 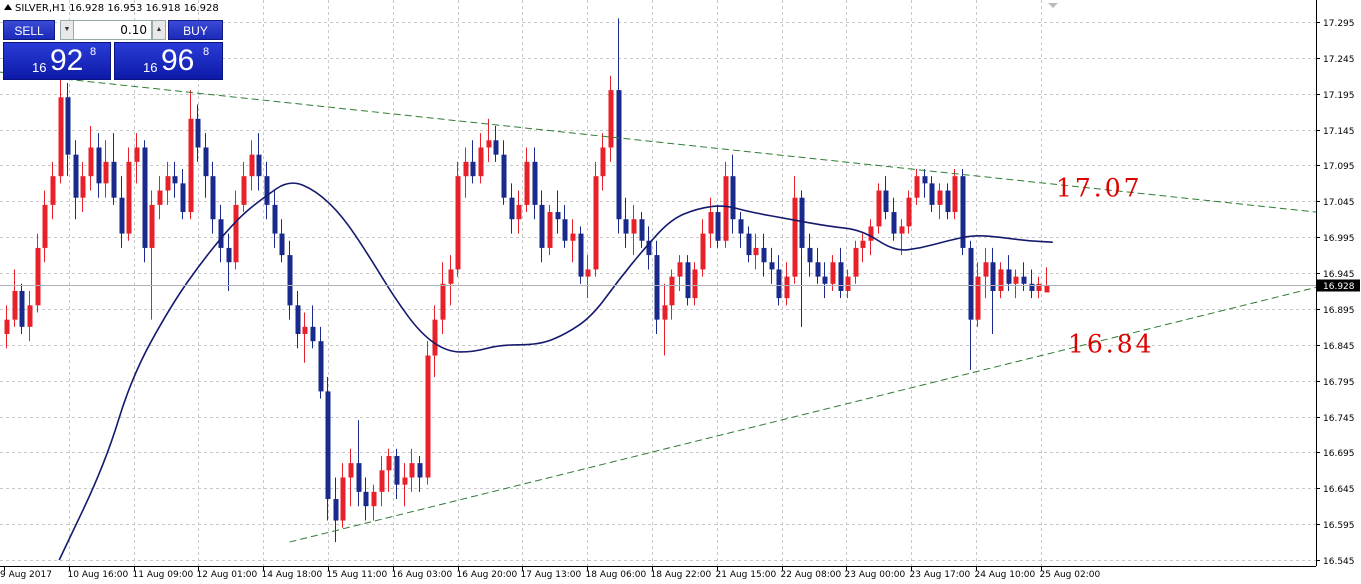 What do you see at coordinates (1339, 275) in the screenshot?
I see `y-tick-label: 16.945` at bounding box center [1339, 275].